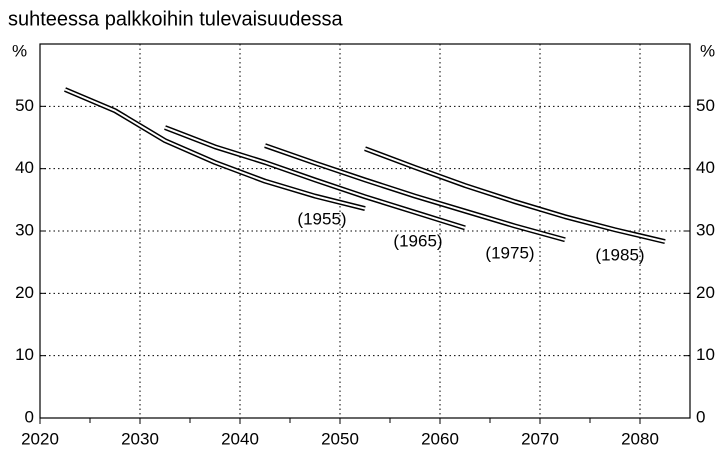 The image size is (725, 451). What do you see at coordinates (417, 240) in the screenshot?
I see `series-label: (1965)` at bounding box center [417, 240].